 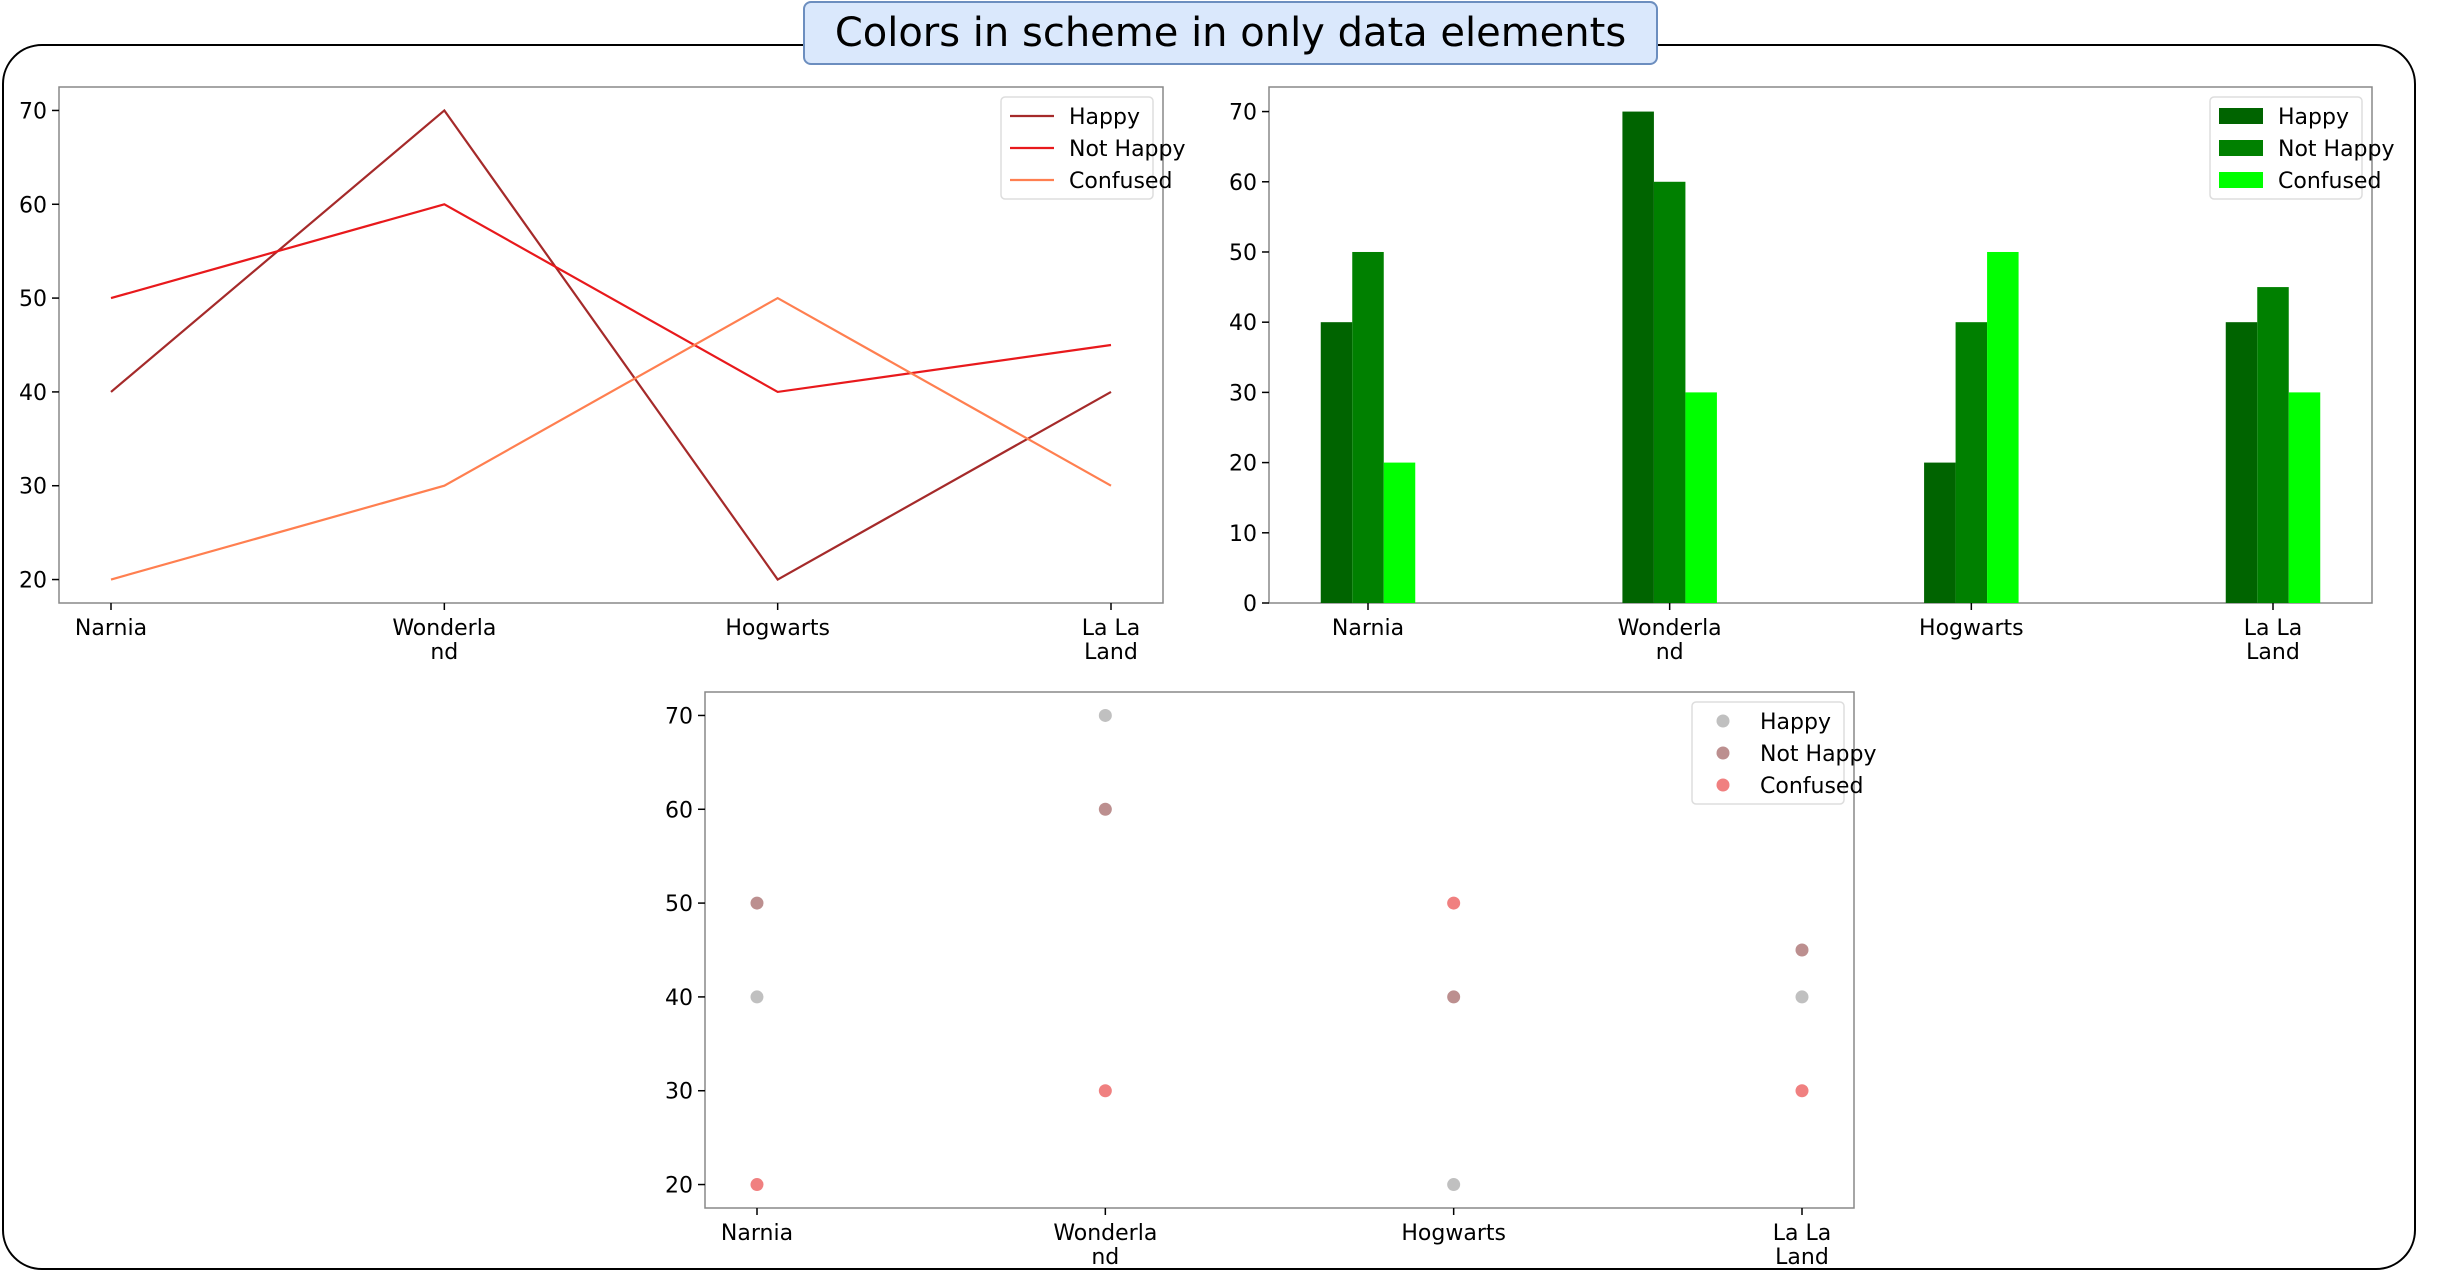 What do you see at coordinates (1230, 33) in the screenshot?
I see `figure-title: Colors in scheme in only data elements` at bounding box center [1230, 33].